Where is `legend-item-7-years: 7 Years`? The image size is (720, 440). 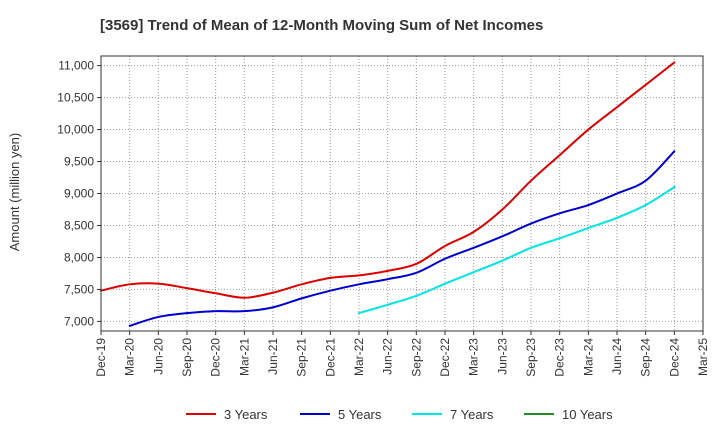
legend-item-7-years: 7 Years is located at coordinates (453, 414).